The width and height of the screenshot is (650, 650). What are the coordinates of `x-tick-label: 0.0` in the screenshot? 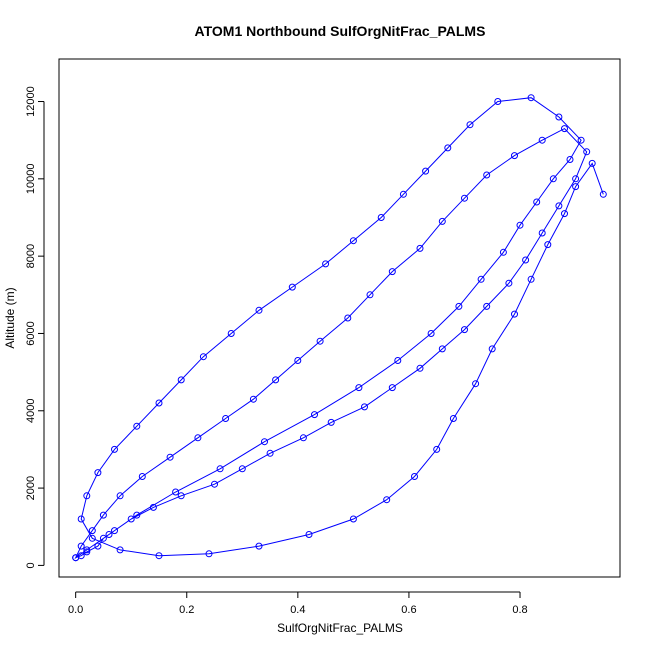 It's located at (75, 610).